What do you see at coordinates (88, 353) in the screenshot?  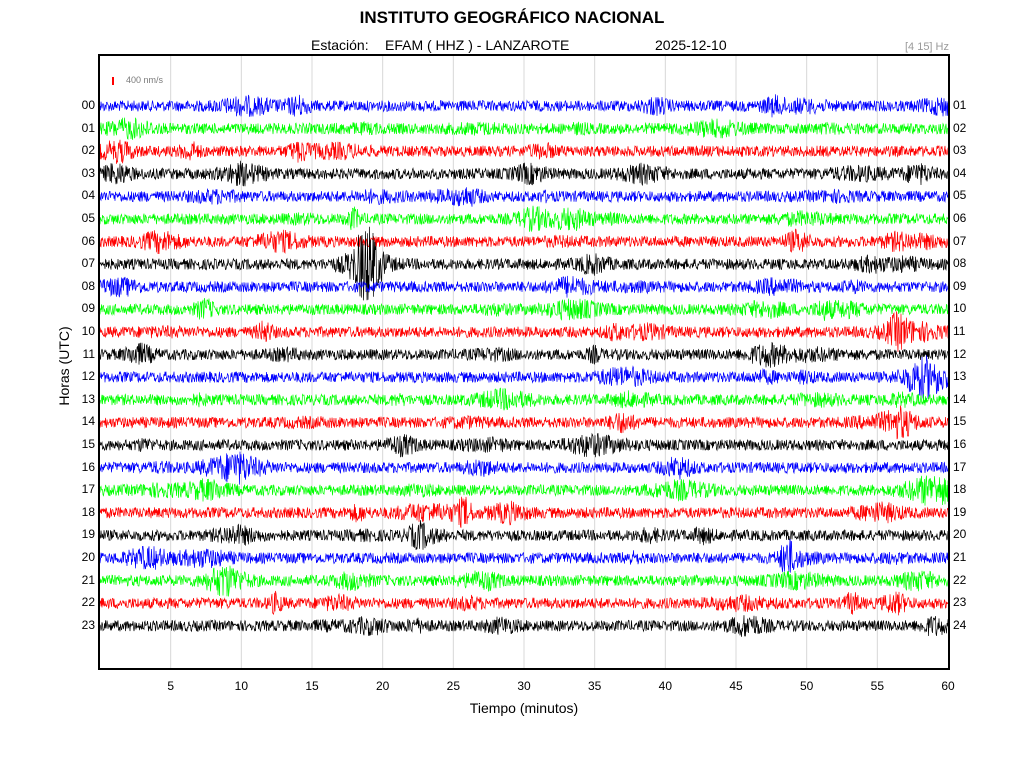 I see `y-tick-left-11: 11` at bounding box center [88, 353].